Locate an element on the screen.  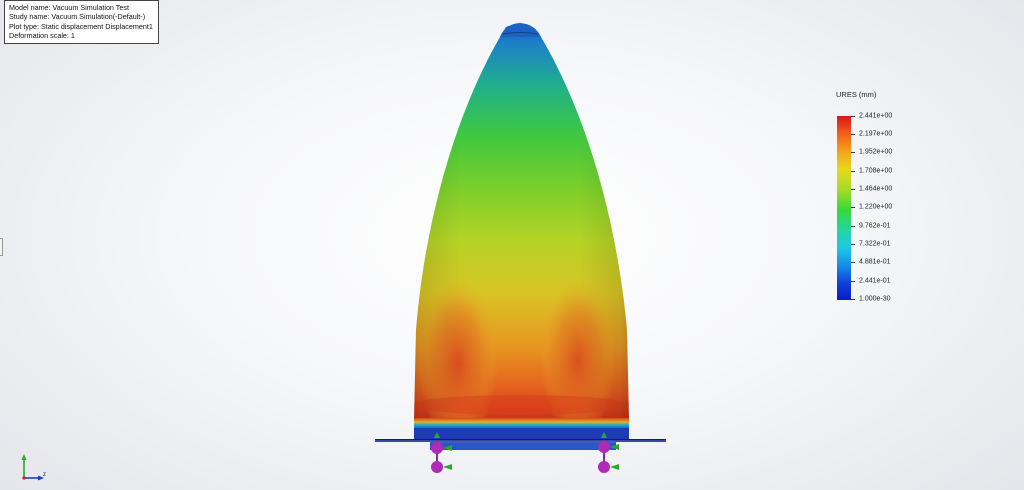
legend-label: 1.000e-30 is located at coordinates (875, 299).